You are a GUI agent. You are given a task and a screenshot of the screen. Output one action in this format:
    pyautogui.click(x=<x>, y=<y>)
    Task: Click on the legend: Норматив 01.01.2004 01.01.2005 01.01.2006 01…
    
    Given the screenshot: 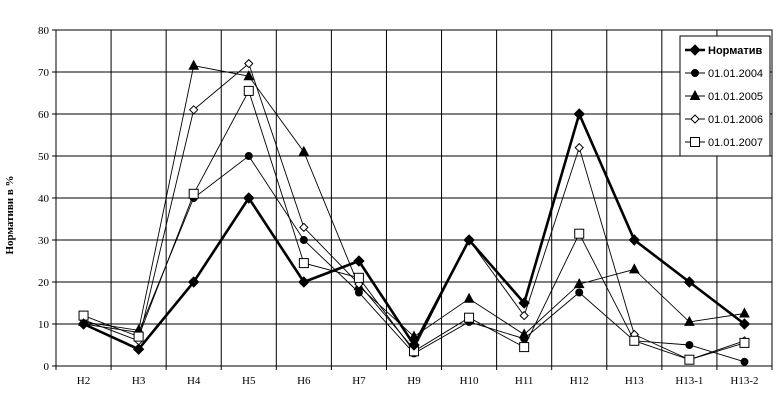 What is the action you would take?
    pyautogui.click(x=725, y=96)
    